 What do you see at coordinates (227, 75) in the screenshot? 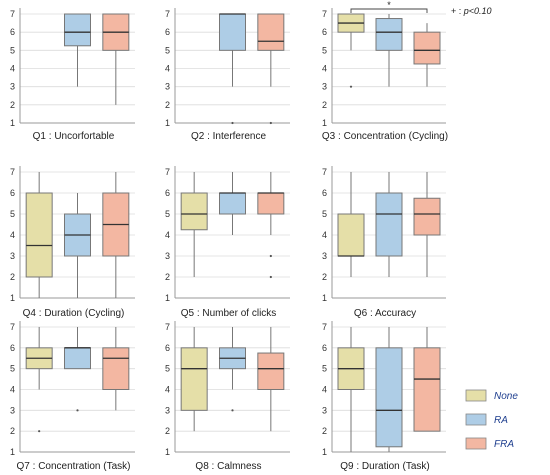
I see `panel-q2: 1 2 3 4 5 6 7 Q2 : Interference` at bounding box center [227, 75].